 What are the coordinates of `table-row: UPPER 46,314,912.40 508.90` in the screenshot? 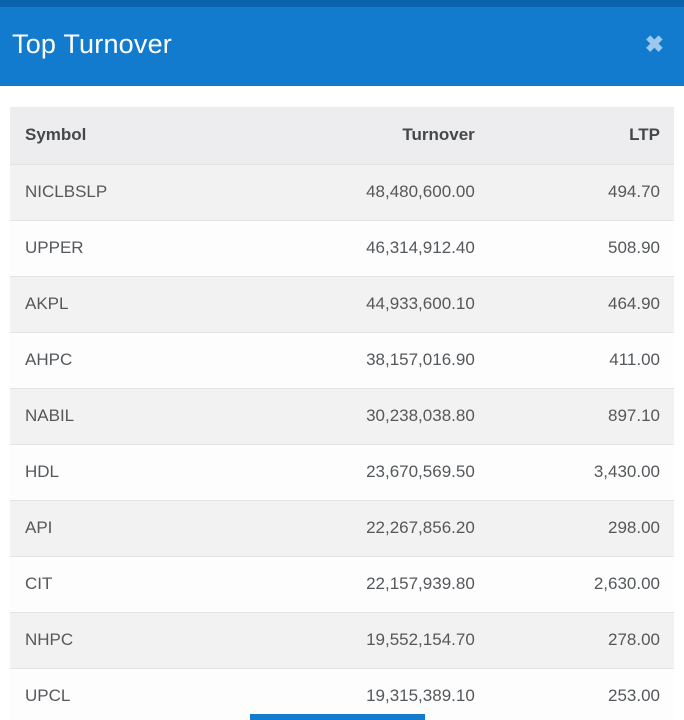 It's located at (342, 247).